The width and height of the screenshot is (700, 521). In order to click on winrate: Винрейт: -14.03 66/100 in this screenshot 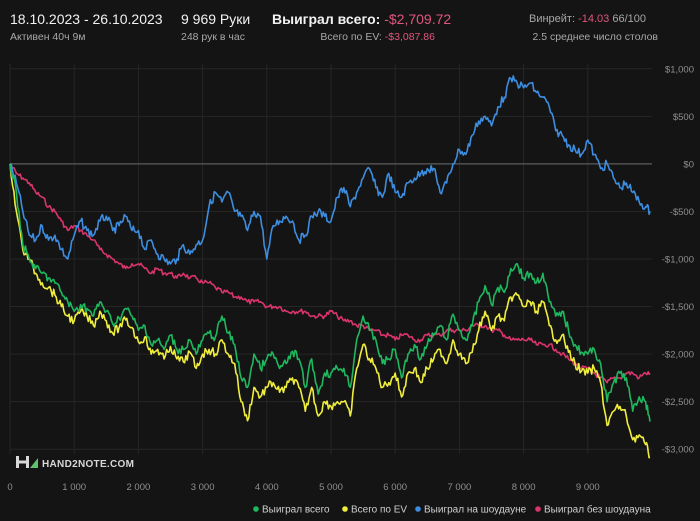, I will do `click(587, 19)`.